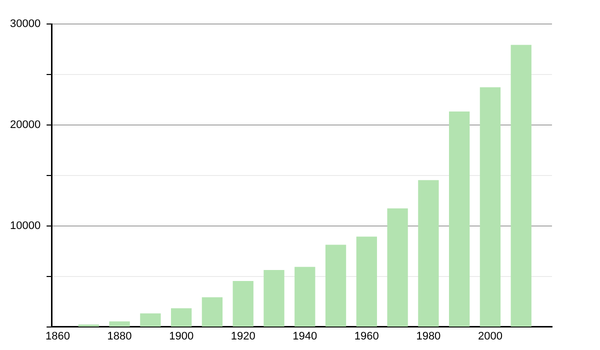 This screenshot has height=350, width=600. I want to click on x-tick-label: 1940, so click(305, 336).